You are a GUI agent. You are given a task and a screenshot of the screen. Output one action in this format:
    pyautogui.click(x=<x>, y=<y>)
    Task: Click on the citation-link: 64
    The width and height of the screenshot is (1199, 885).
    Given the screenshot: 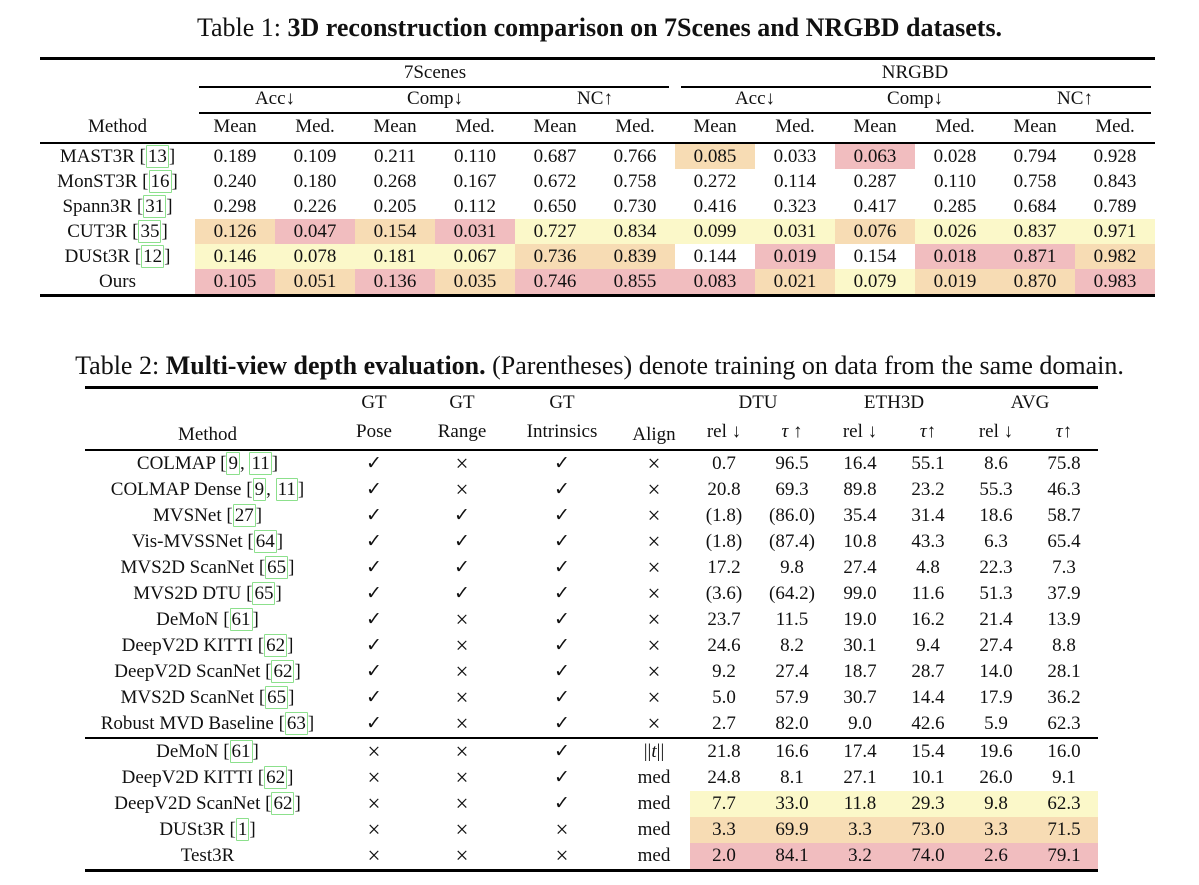 What is the action you would take?
    pyautogui.click(x=265, y=541)
    